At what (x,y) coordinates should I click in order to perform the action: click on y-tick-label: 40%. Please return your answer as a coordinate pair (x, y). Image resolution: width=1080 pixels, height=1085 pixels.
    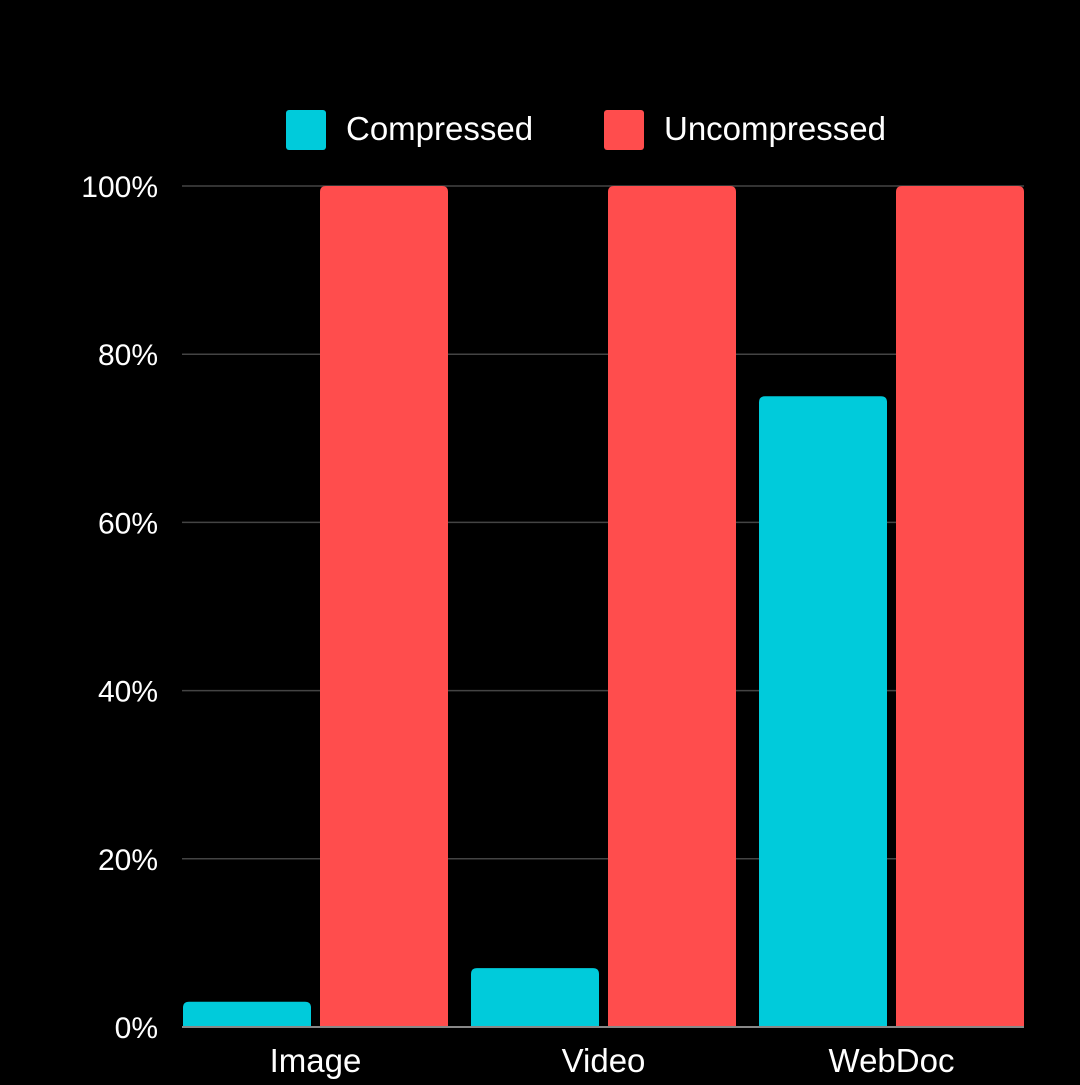
    Looking at the image, I should click on (128, 692).